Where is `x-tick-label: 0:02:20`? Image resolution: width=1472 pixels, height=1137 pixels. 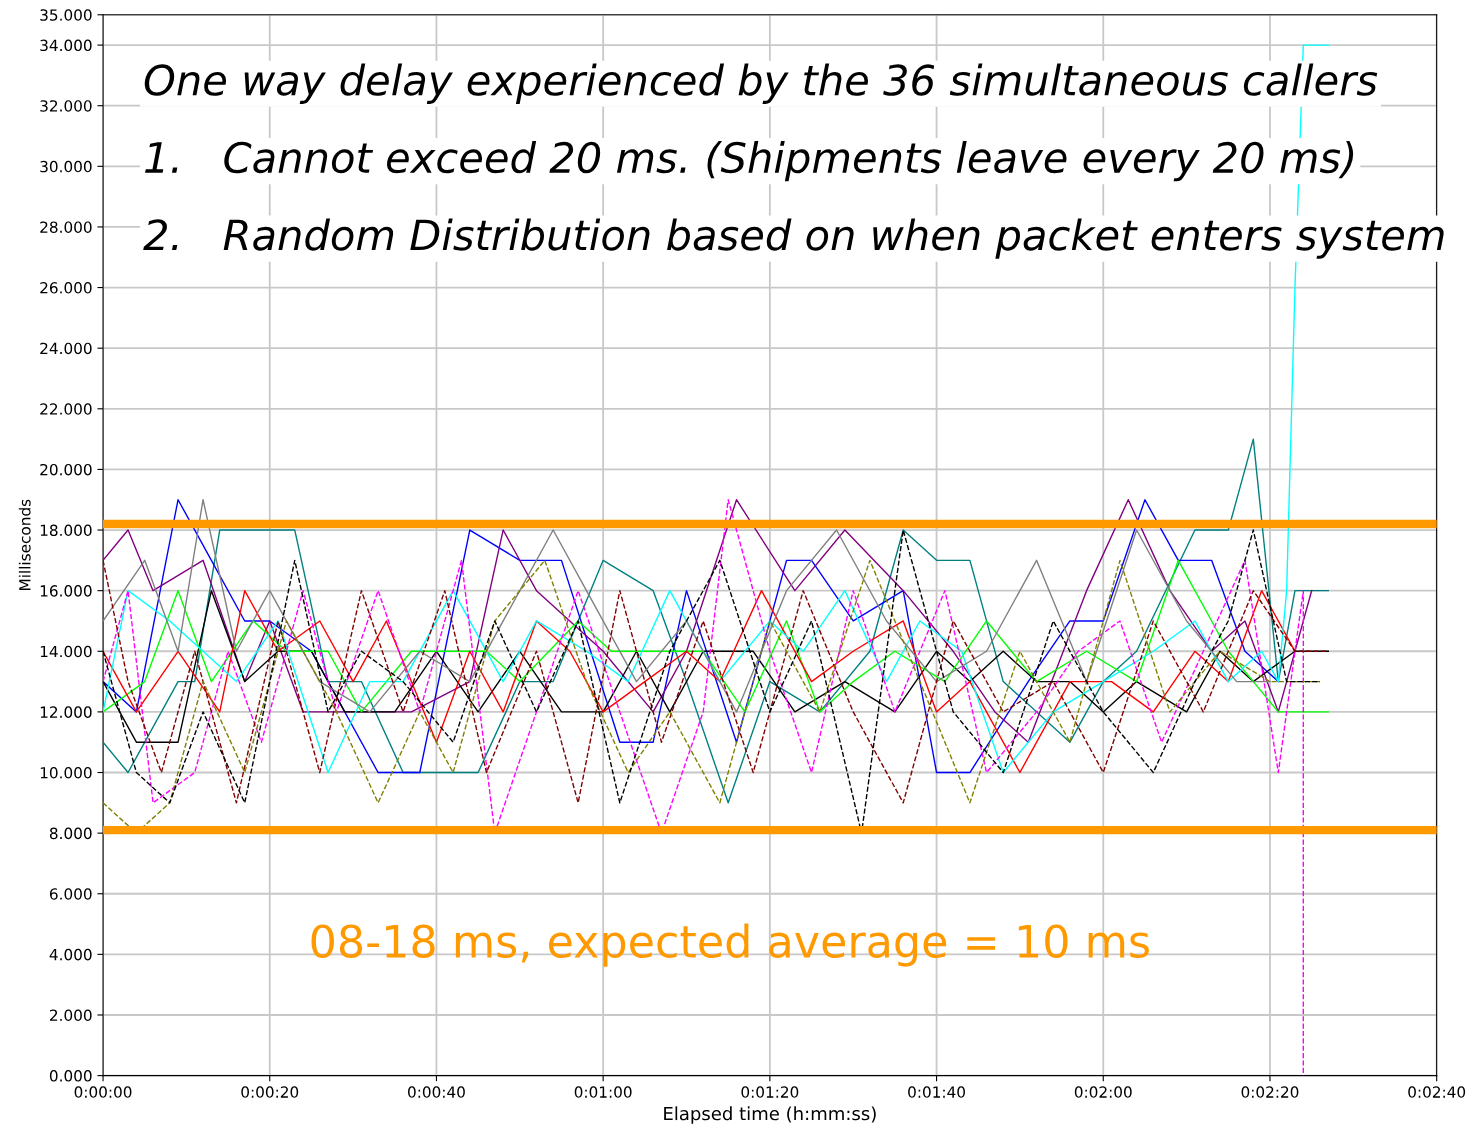
x-tick-label: 0:02:20 is located at coordinates (1270, 1092).